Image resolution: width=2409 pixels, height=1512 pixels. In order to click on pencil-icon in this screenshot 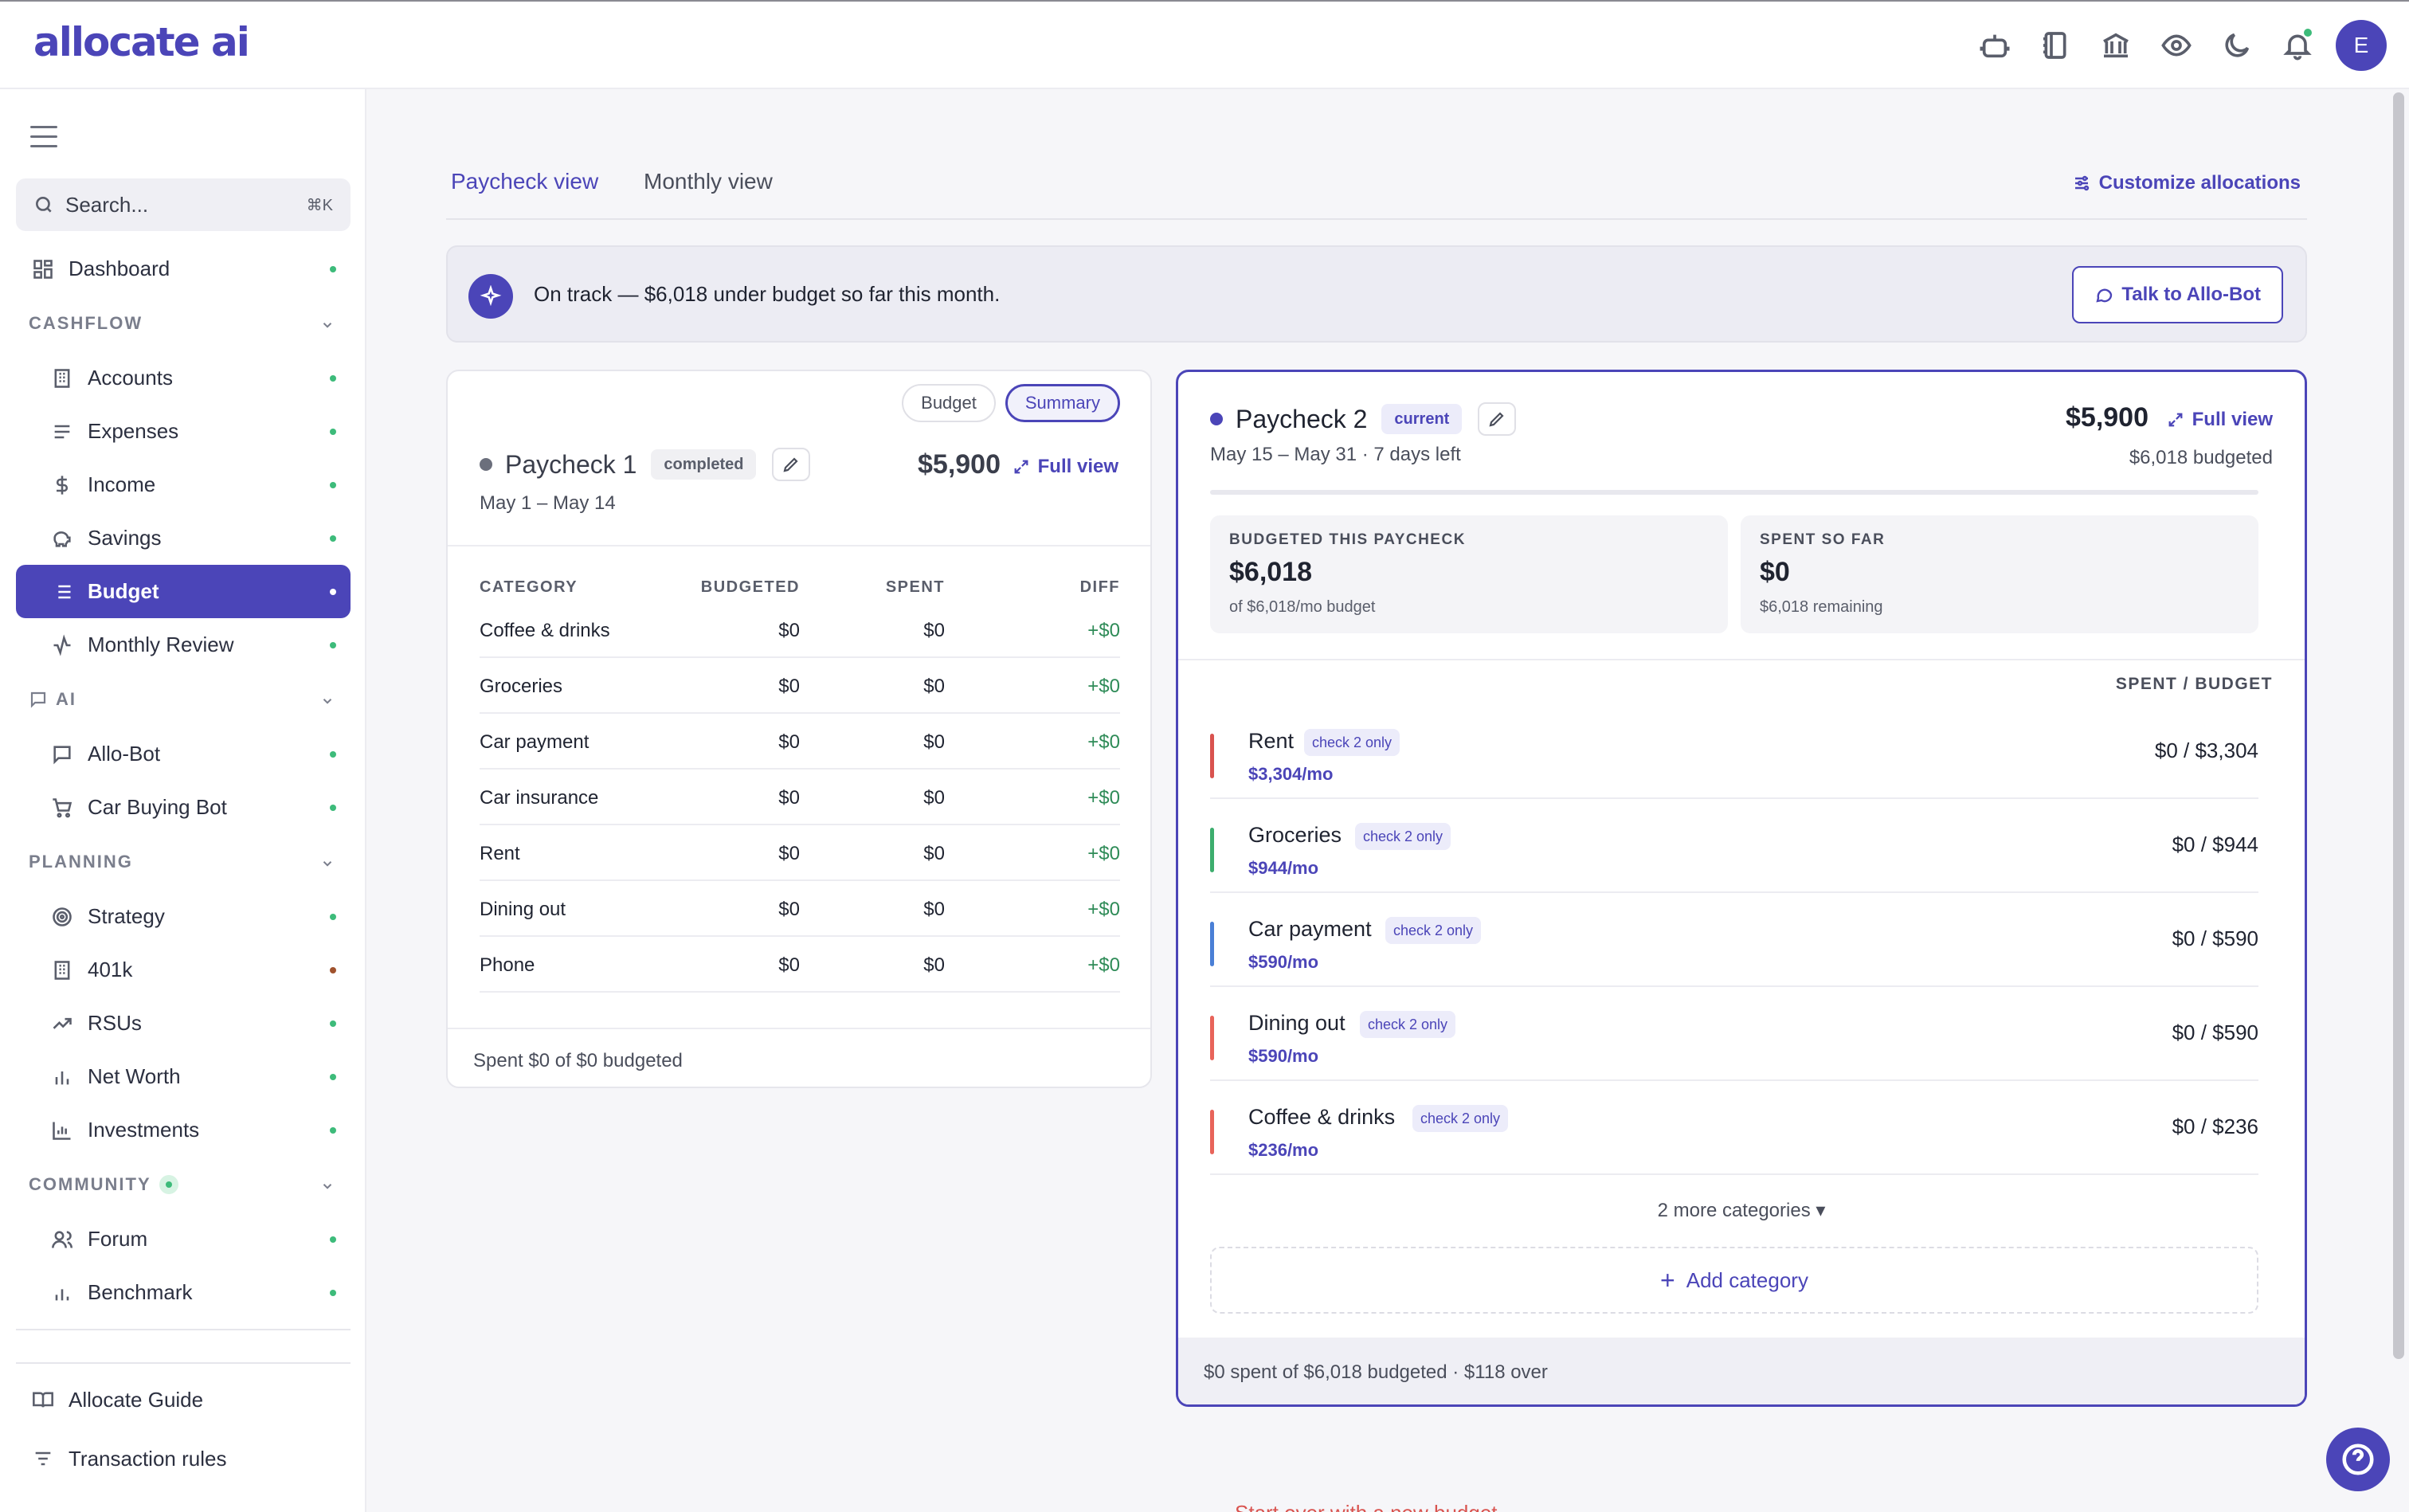, I will do `click(791, 465)`.